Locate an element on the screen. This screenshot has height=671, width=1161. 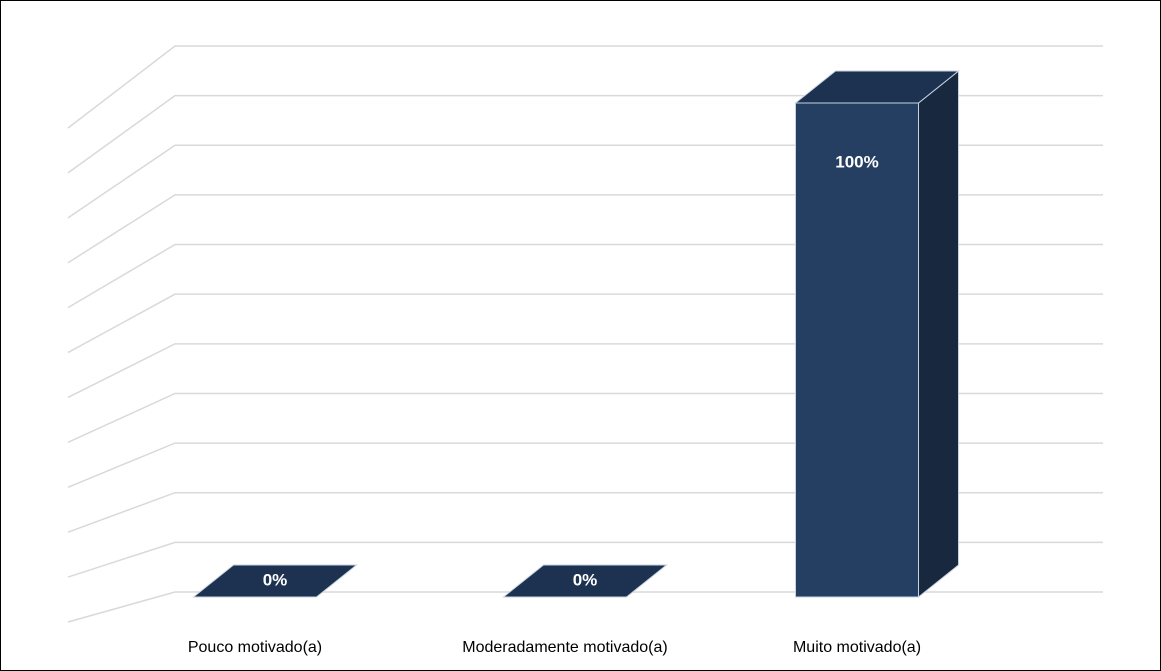
x-tick-label: Pouco motivado(a) is located at coordinates (255, 647).